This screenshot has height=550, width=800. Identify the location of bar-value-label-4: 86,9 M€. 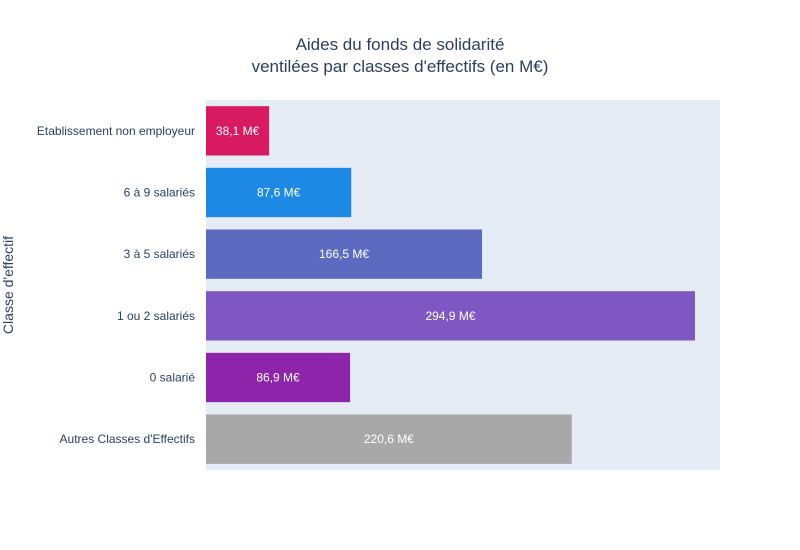
(278, 378).